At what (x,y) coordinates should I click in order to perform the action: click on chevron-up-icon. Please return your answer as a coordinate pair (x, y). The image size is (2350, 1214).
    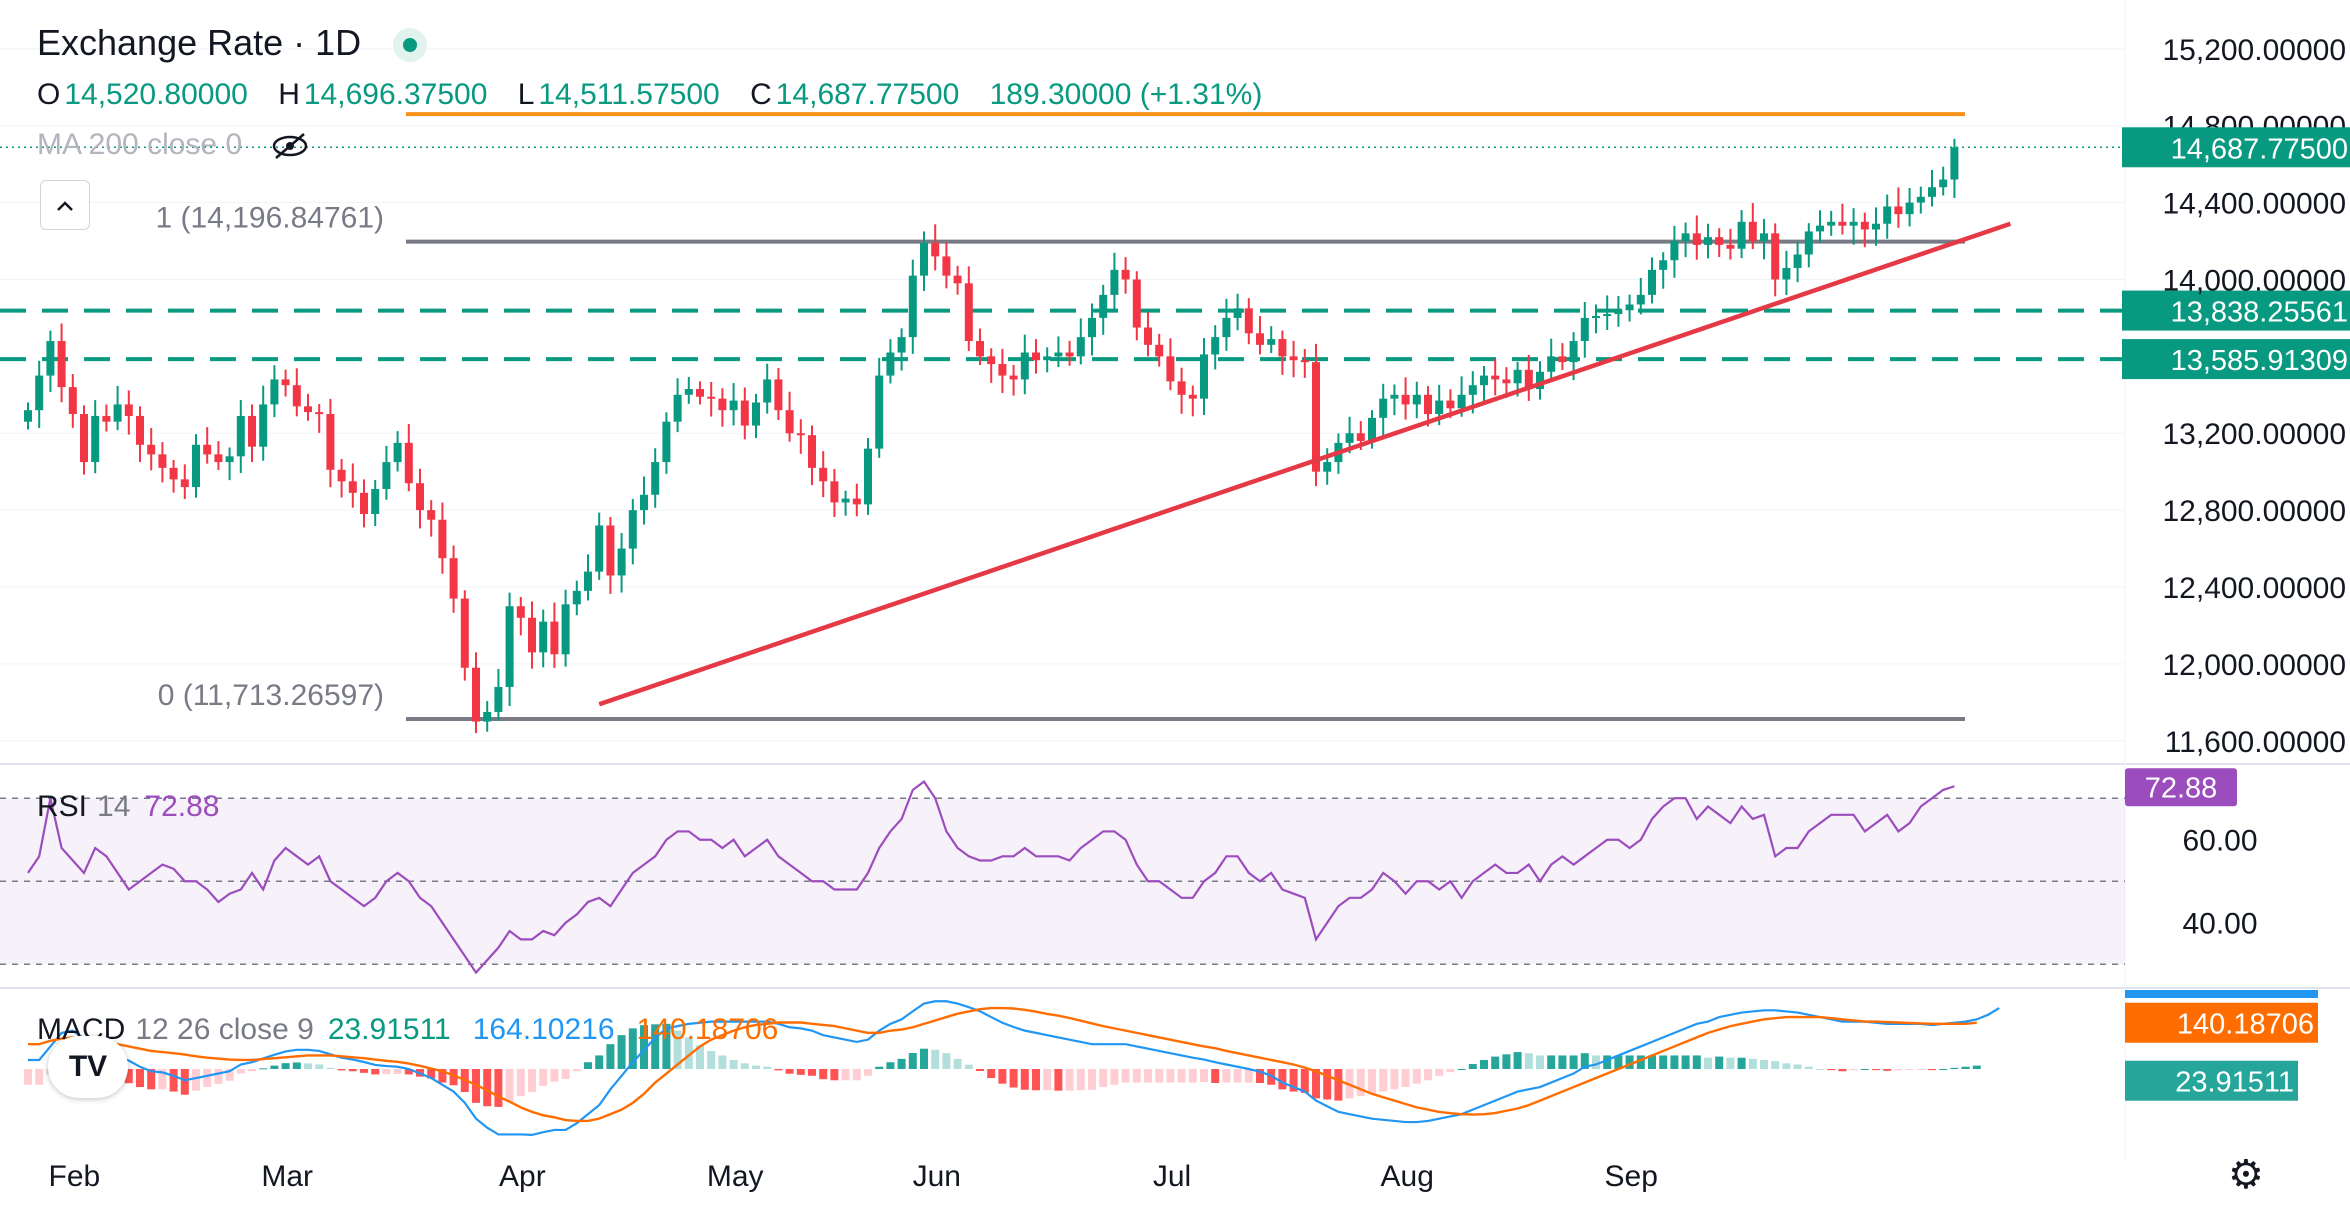
    Looking at the image, I should click on (65, 206).